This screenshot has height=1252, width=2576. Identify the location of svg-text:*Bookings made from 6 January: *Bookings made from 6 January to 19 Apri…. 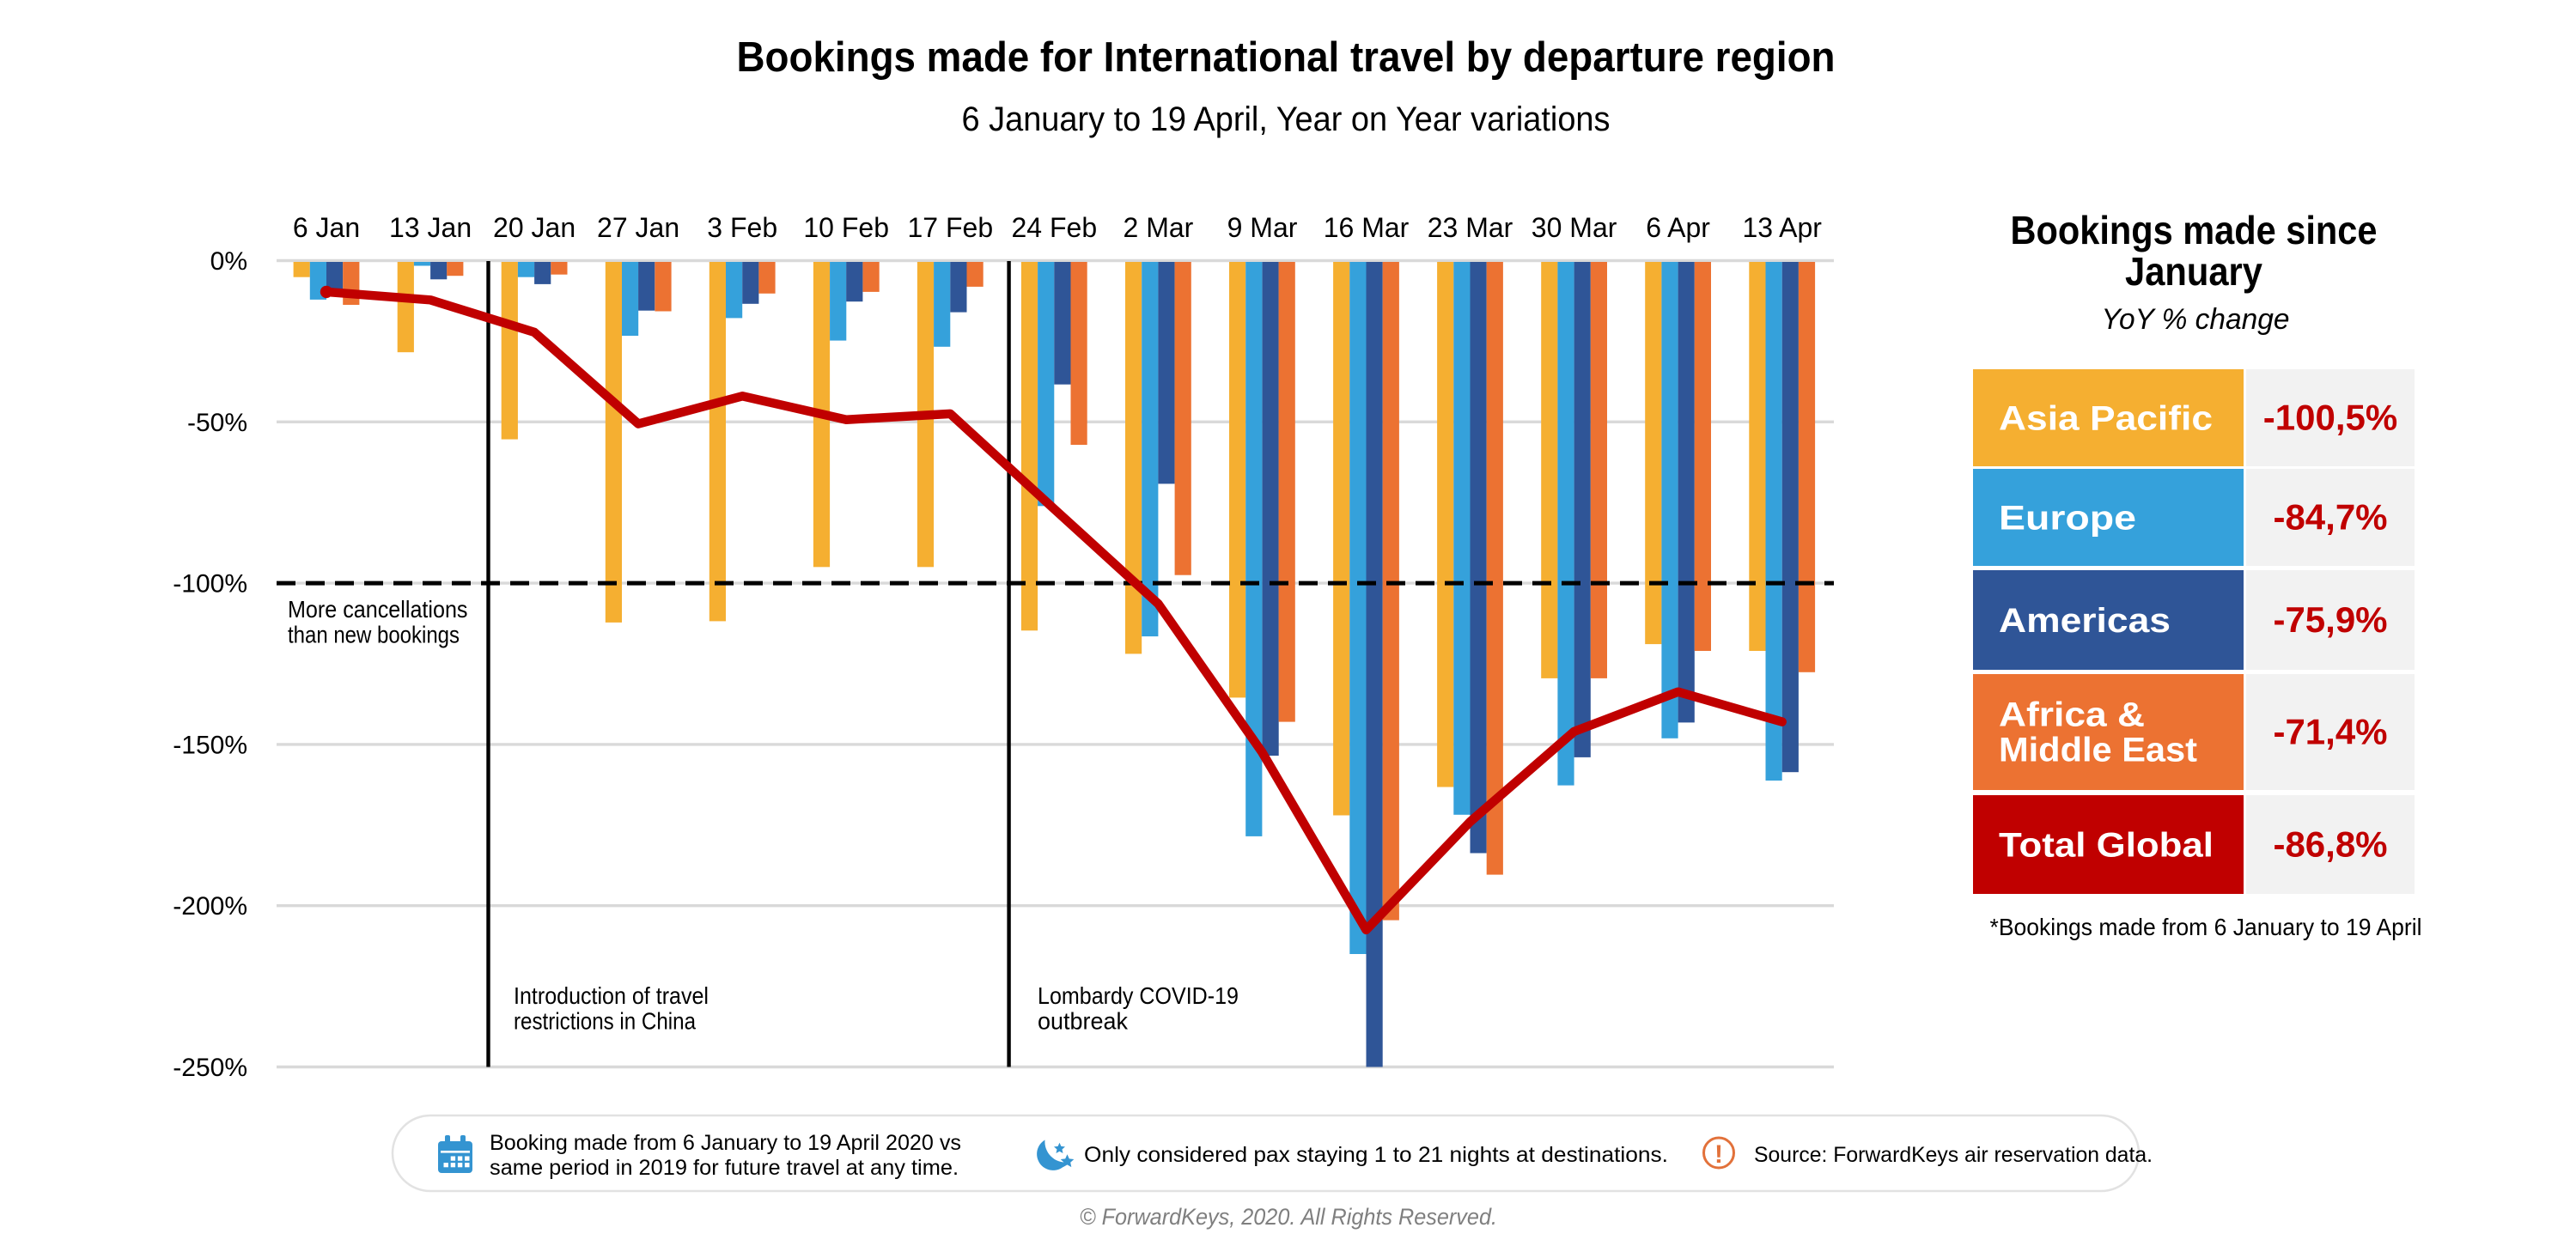
(2206, 927).